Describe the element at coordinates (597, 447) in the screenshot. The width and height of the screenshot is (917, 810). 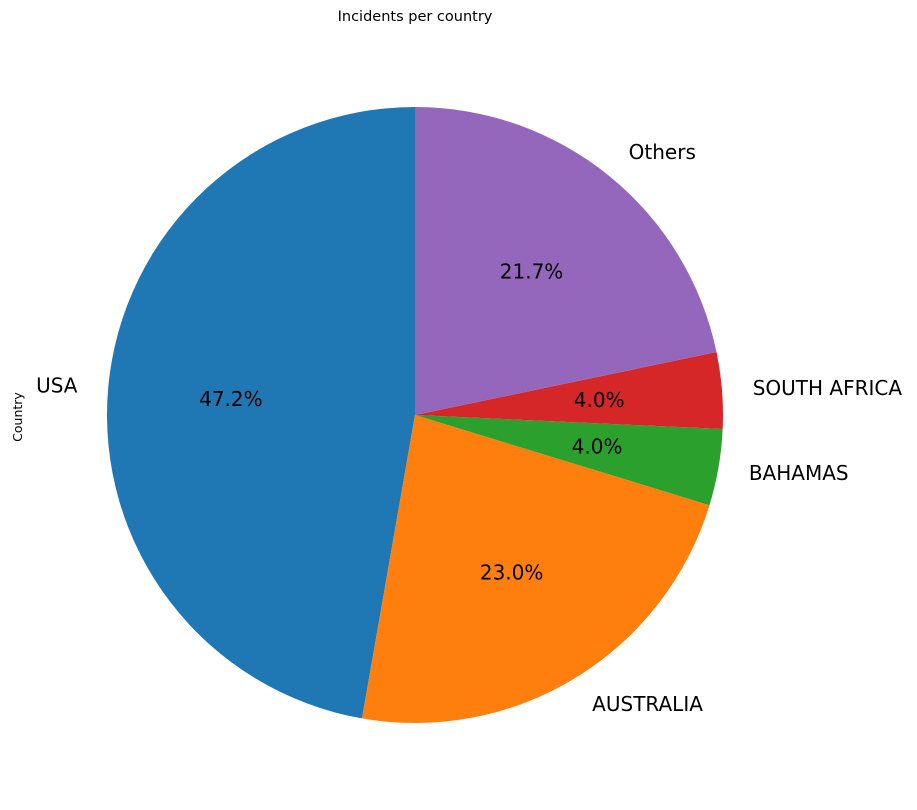
I see `slice-percent-bahamas: 4.0%` at that location.